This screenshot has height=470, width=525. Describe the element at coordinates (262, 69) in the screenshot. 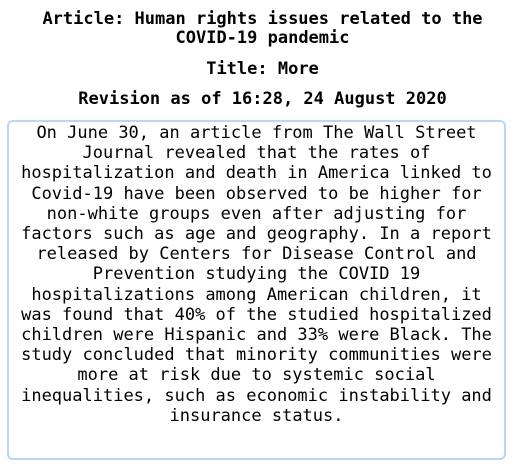

I see `title-heading: Title: More` at that location.